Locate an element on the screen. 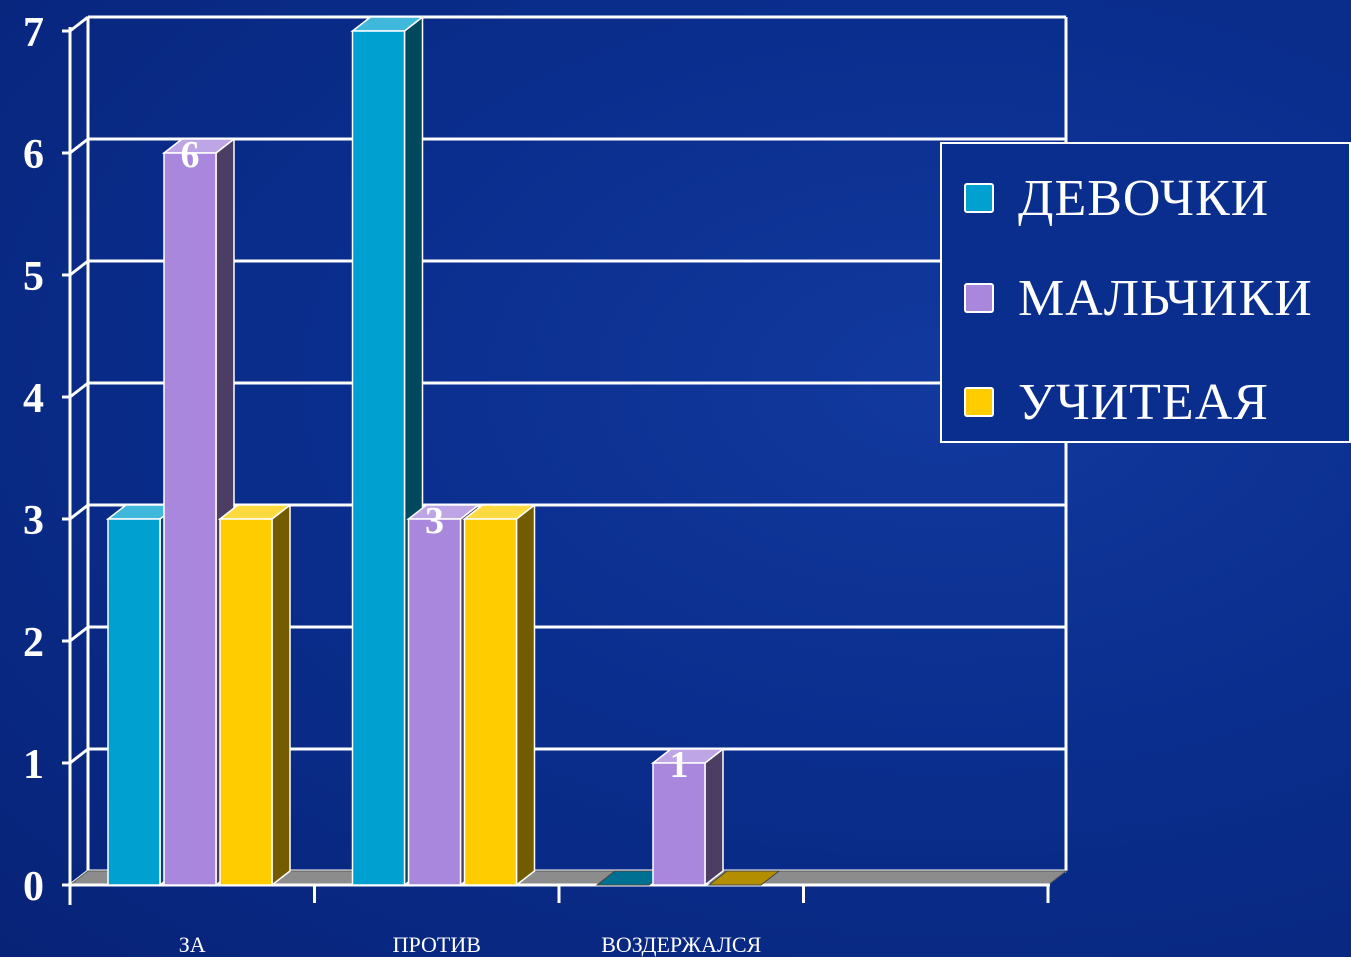 The height and width of the screenshot is (957, 1351). legend-swatch-teachers is located at coordinates (979, 402).